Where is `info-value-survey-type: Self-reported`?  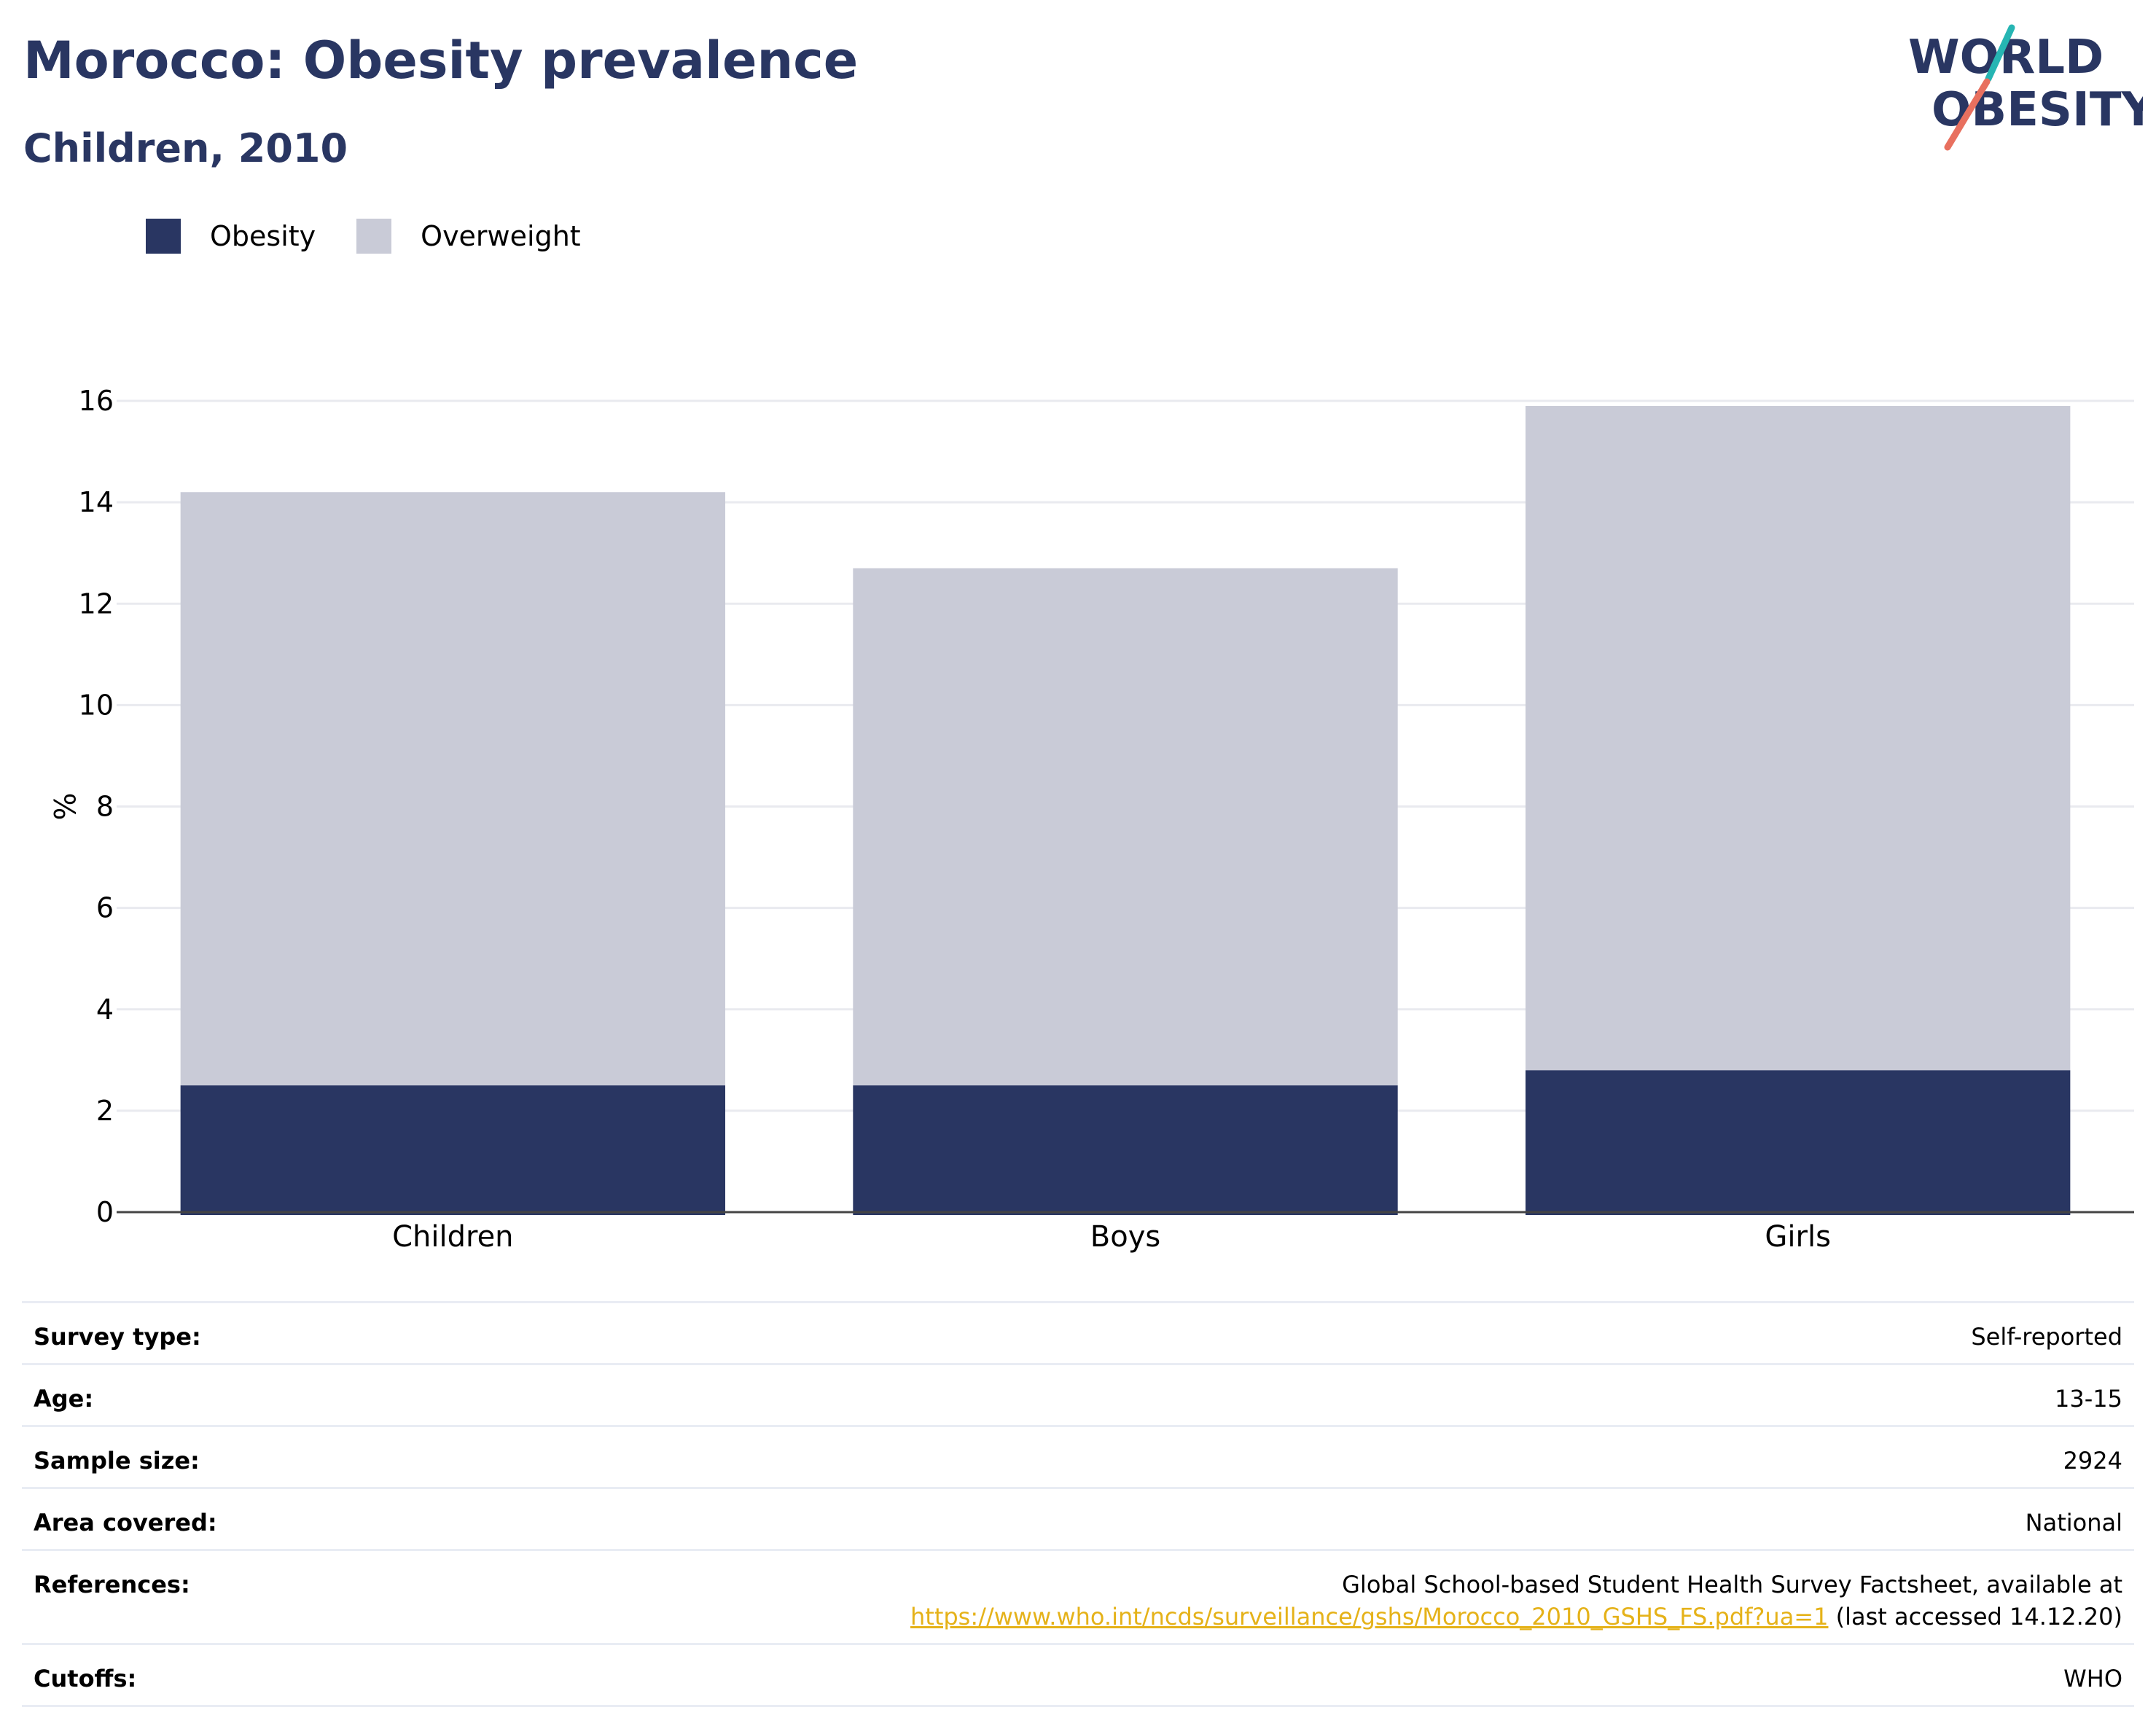
info-value-survey-type: Self-reported is located at coordinates (1229, 1332).